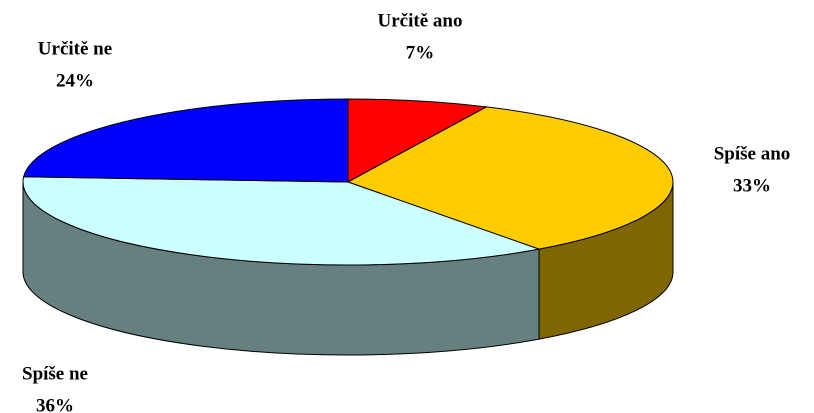  Describe the element at coordinates (420, 20) in the screenshot. I see `slice-label: Určitě ano` at that location.